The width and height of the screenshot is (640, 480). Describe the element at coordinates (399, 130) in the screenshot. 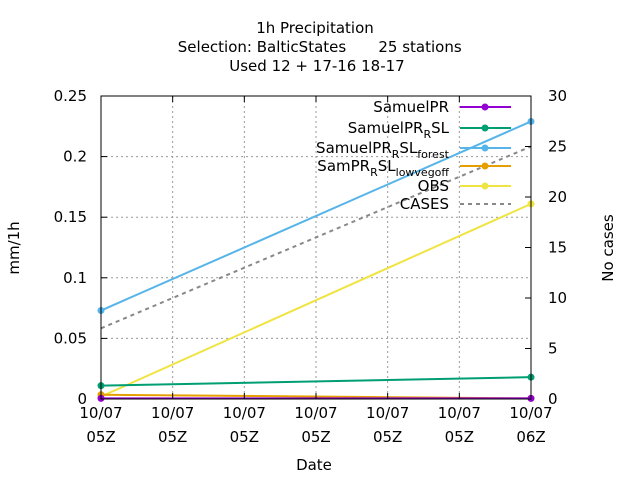

I see `legend-label: SamuelPRRSL` at that location.